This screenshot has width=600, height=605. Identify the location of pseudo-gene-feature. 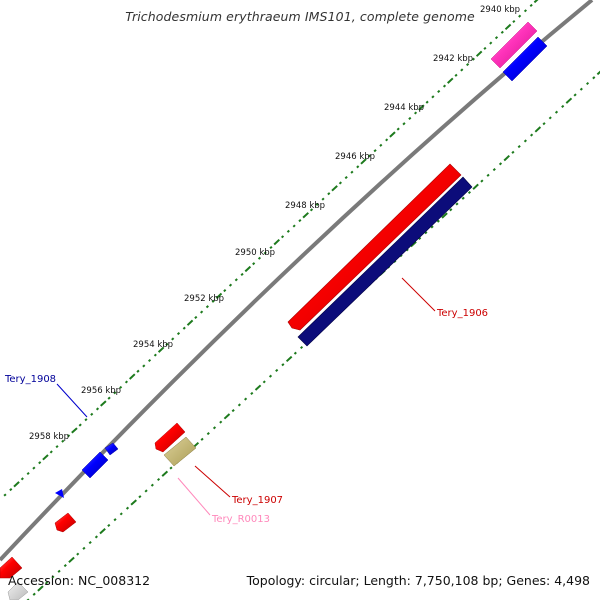
(514, 45).